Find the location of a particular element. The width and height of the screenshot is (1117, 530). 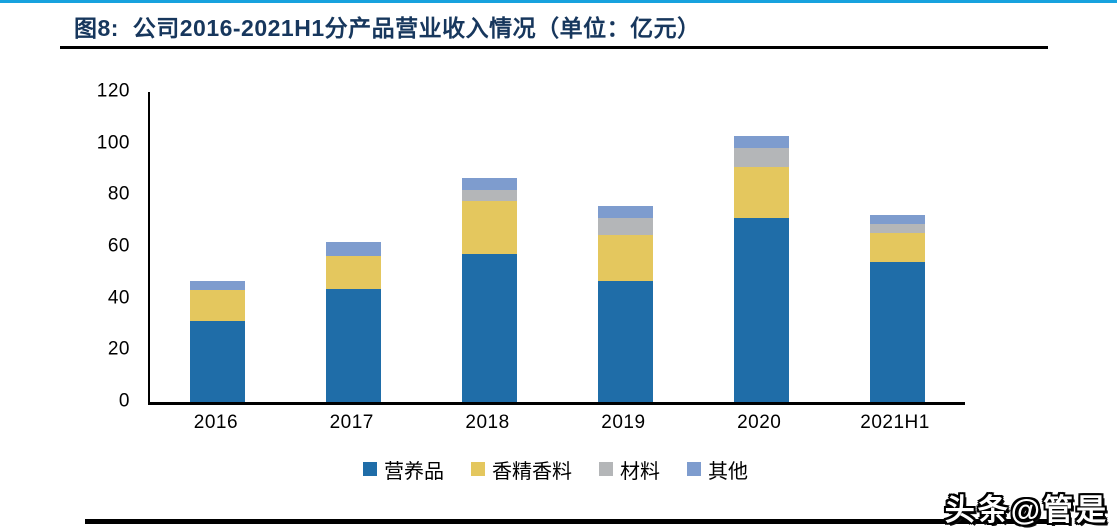

y-axis-label: 120 is located at coordinates (113, 91).